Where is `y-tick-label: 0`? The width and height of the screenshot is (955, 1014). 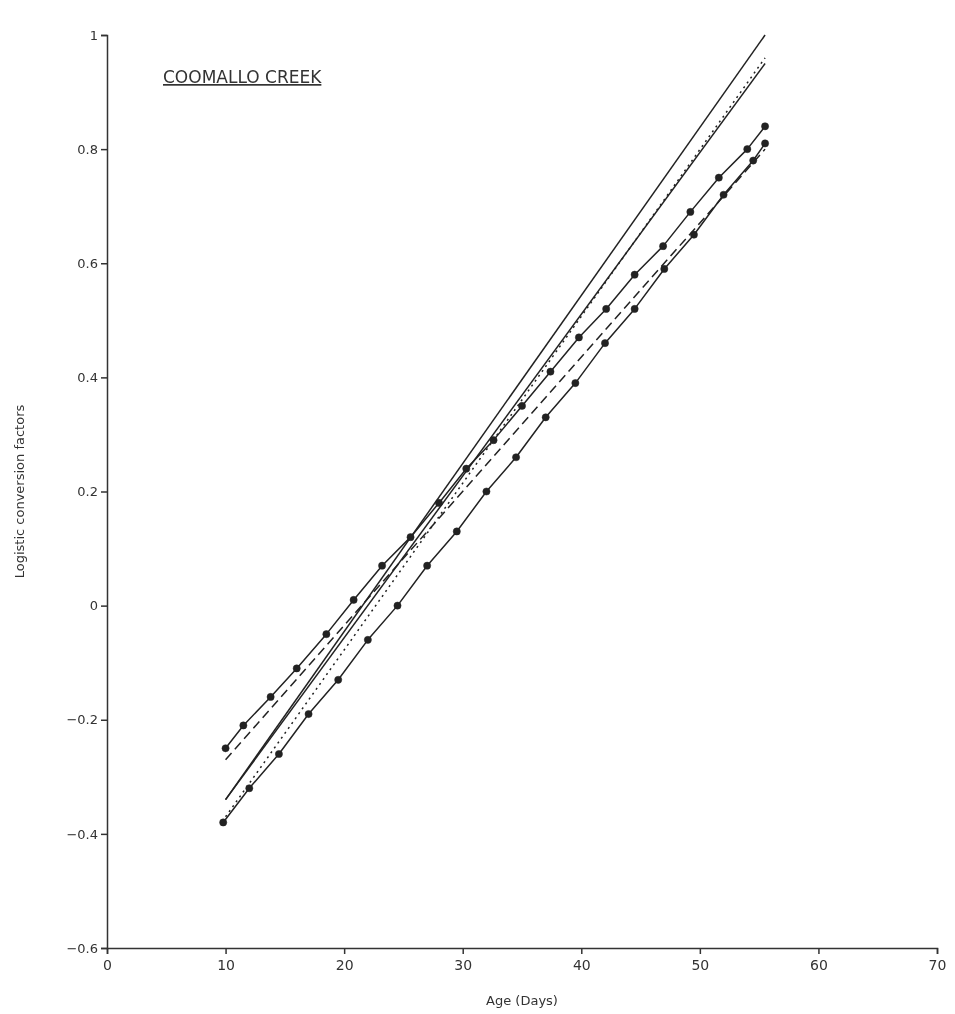 y-tick-label: 0 is located at coordinates (93, 606).